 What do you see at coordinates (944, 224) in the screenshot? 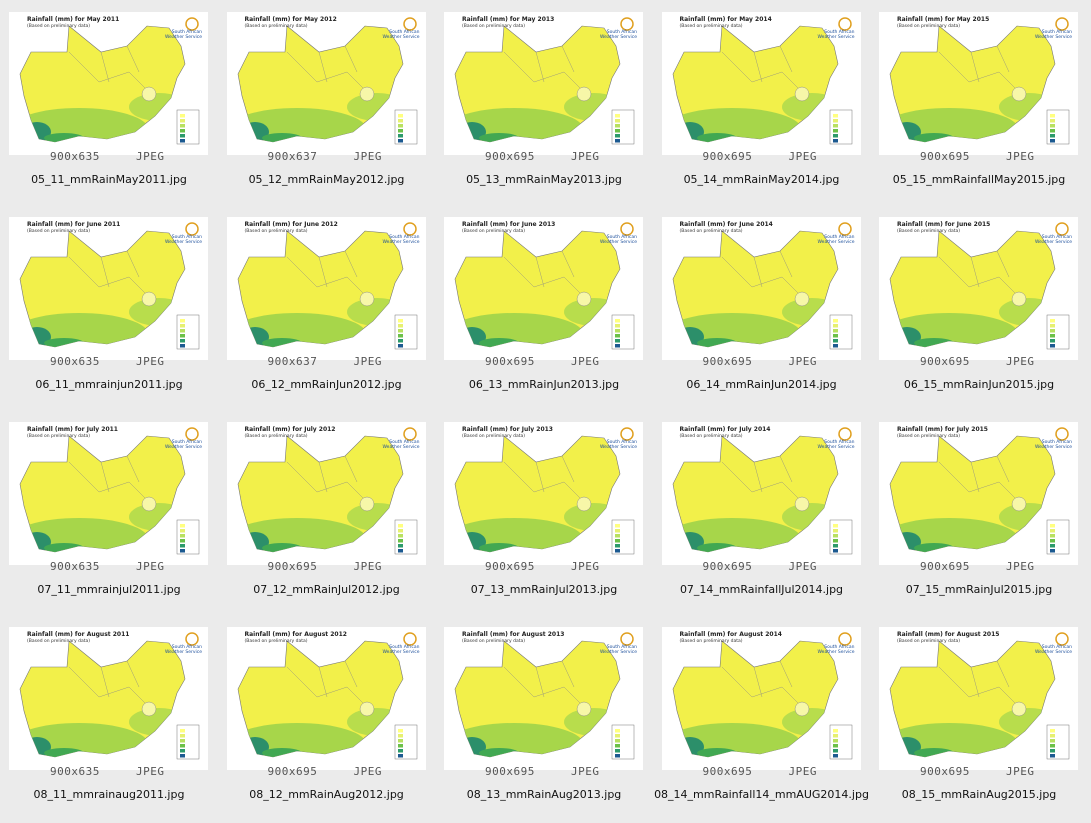
I see `map-title: Rainfall (mm) for June 2015` at bounding box center [944, 224].